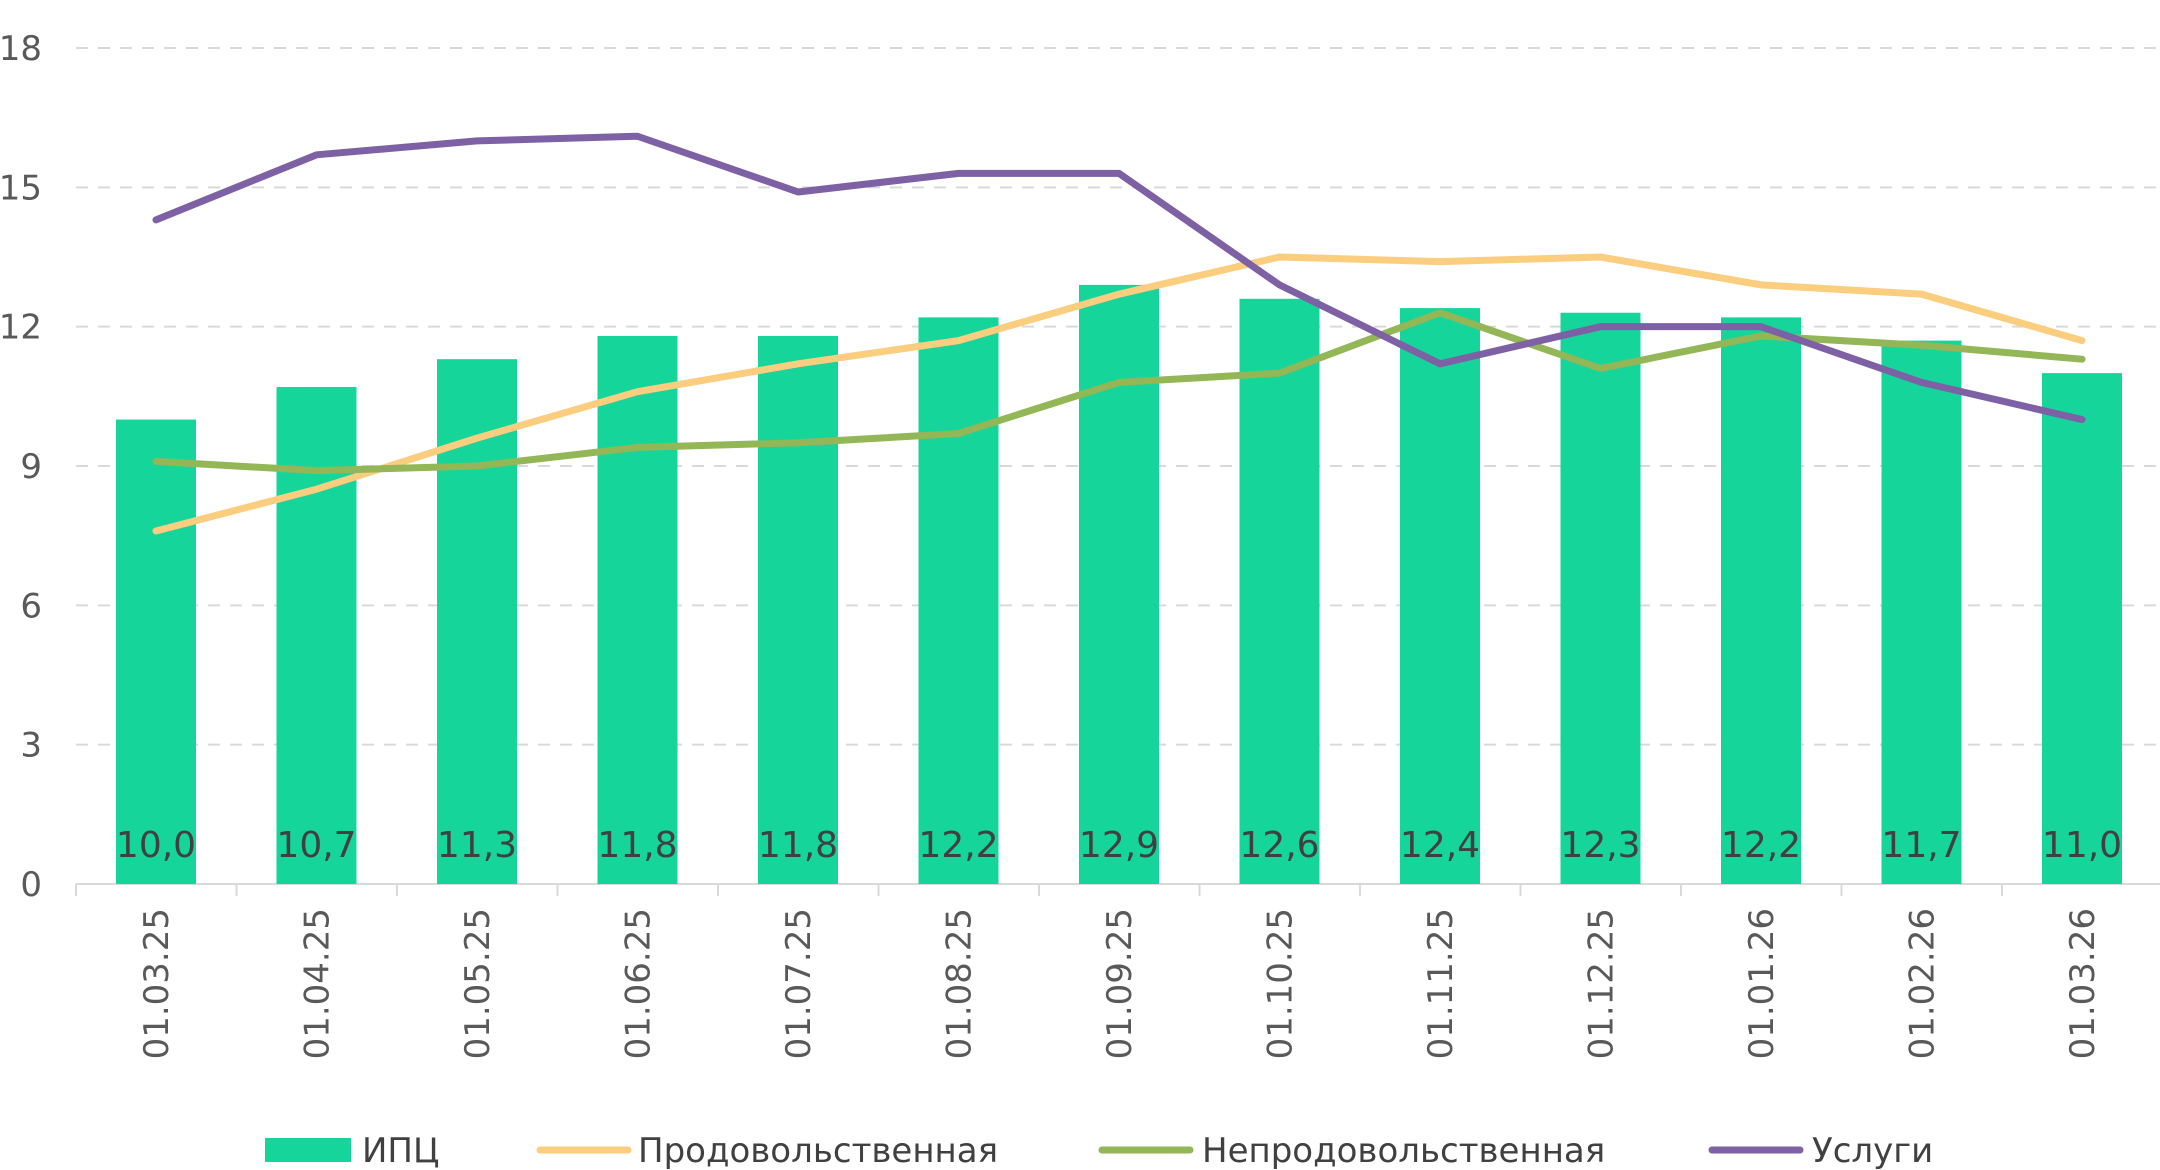 This screenshot has height=1170, width=2160. What do you see at coordinates (316, 845) in the screenshot?
I see `data-label: 10,7` at bounding box center [316, 845].